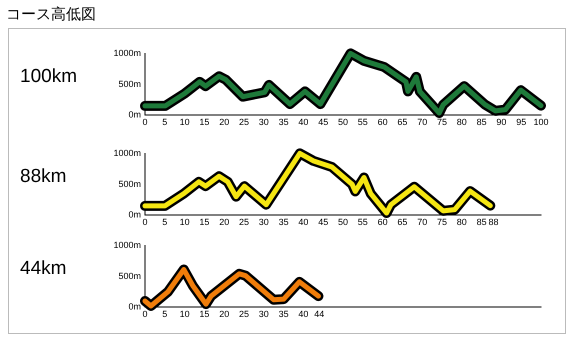 The image size is (574, 340). I want to click on y-axis-title: 44km, so click(44, 269).